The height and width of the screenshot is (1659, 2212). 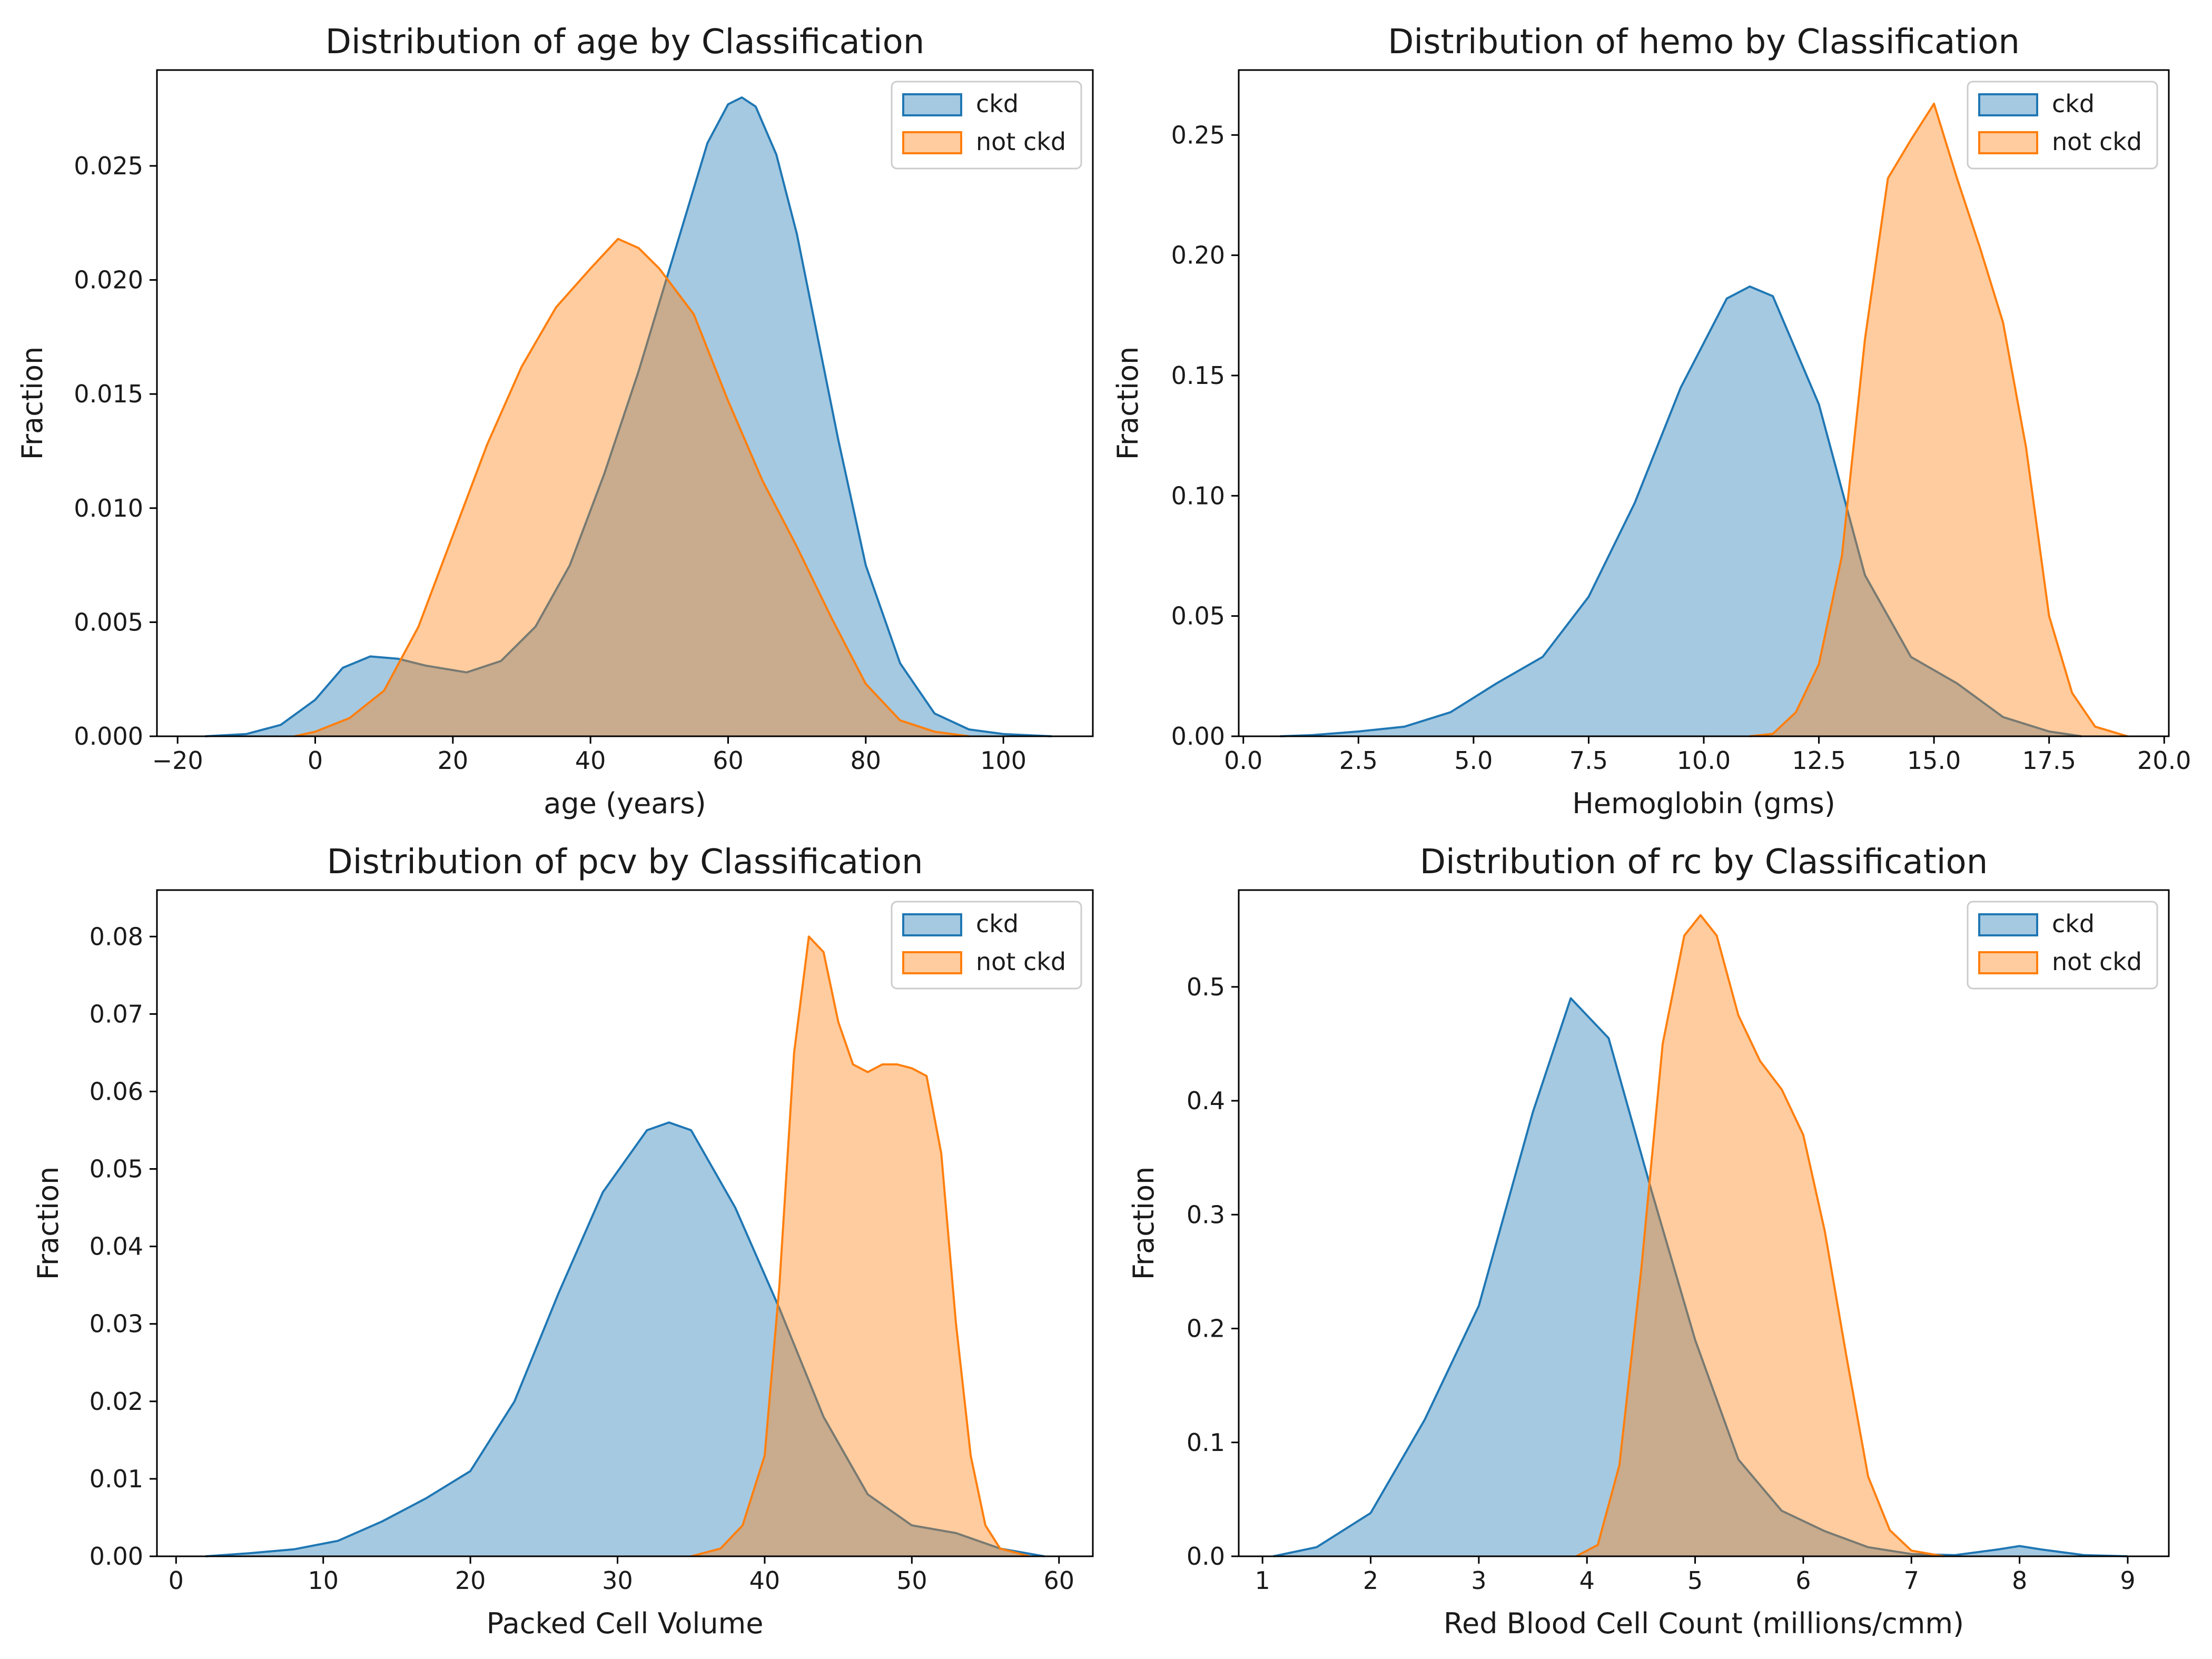 I want to click on y-tick-label: 0.5, so click(x=1206, y=987).